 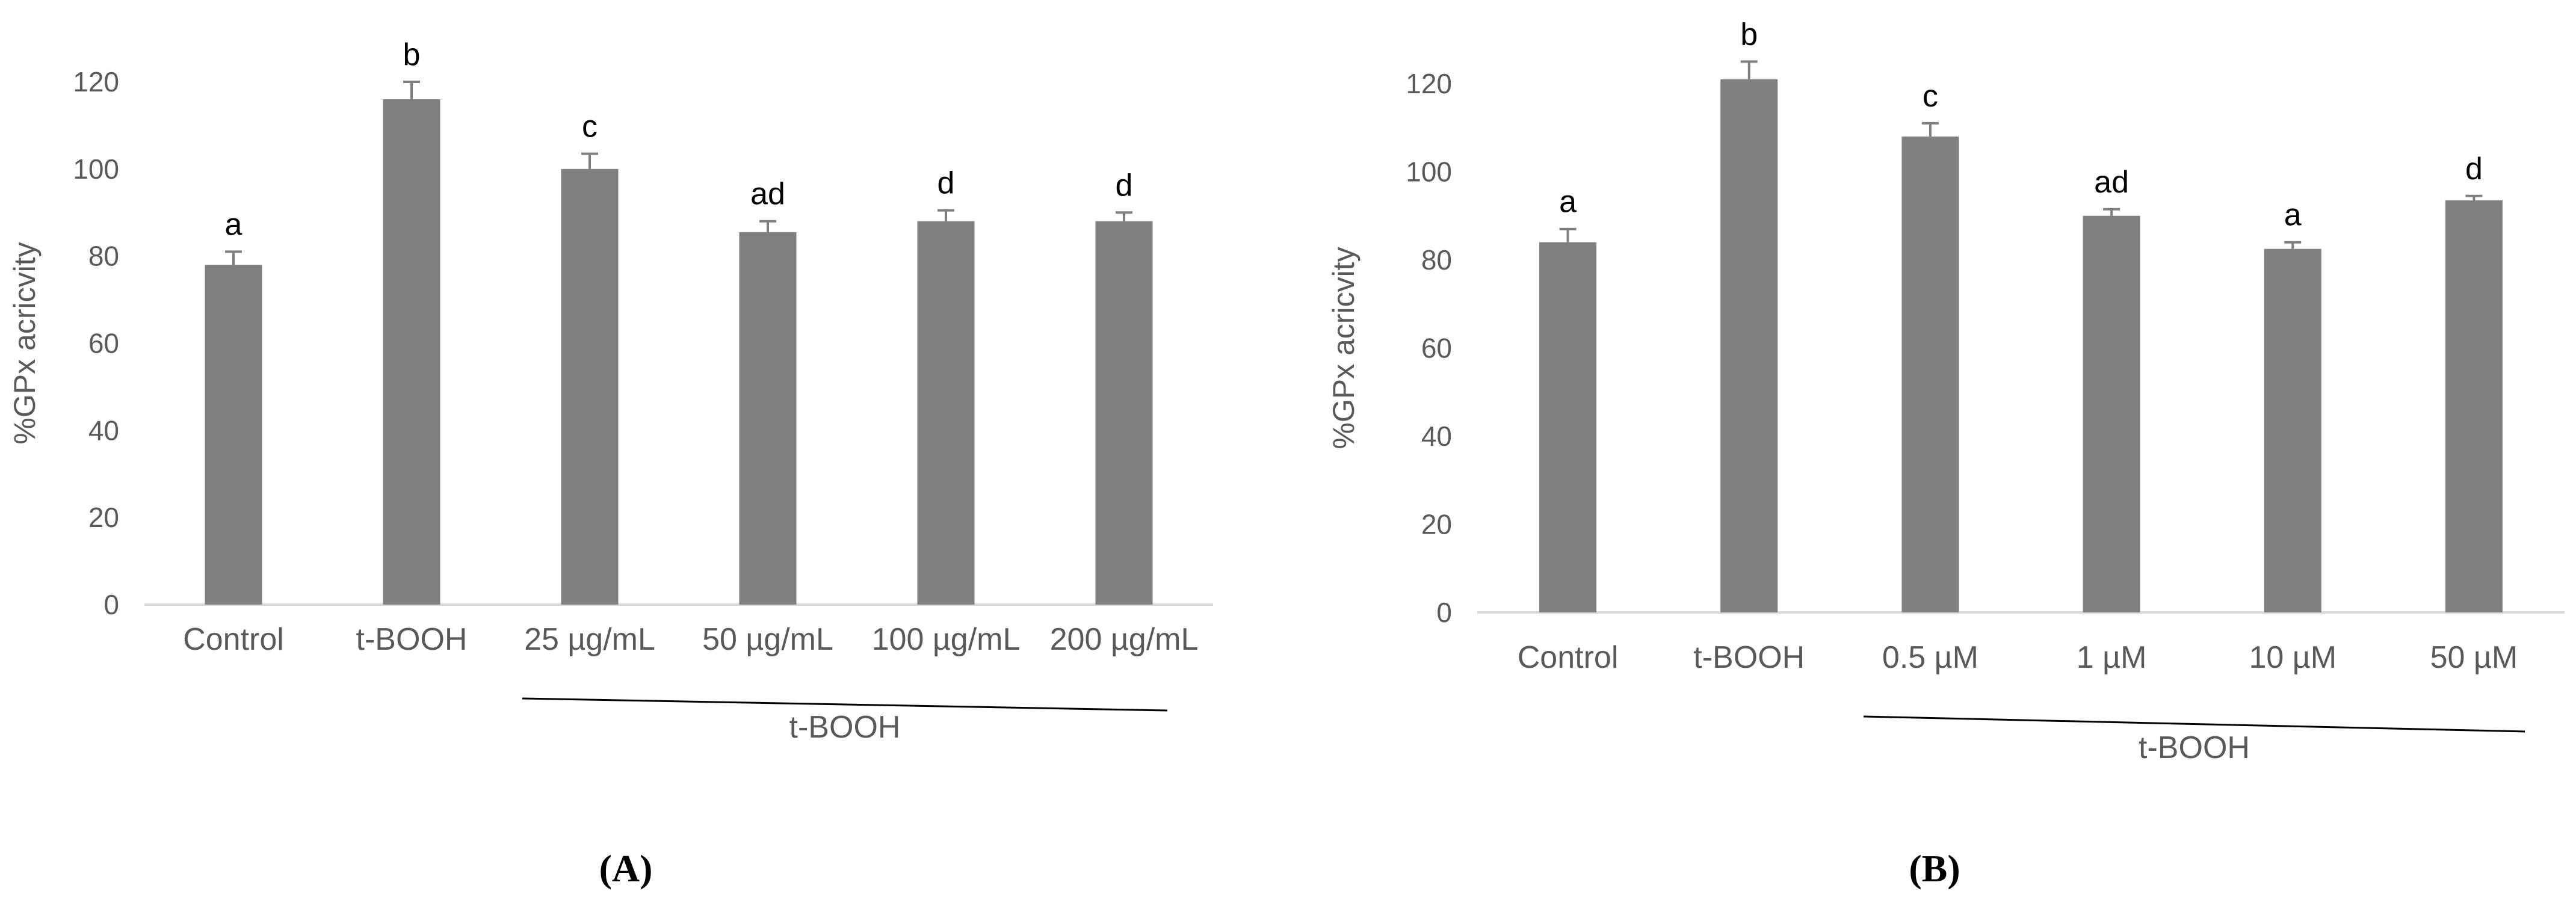 I want to click on panel-label: (A), so click(x=626, y=868).